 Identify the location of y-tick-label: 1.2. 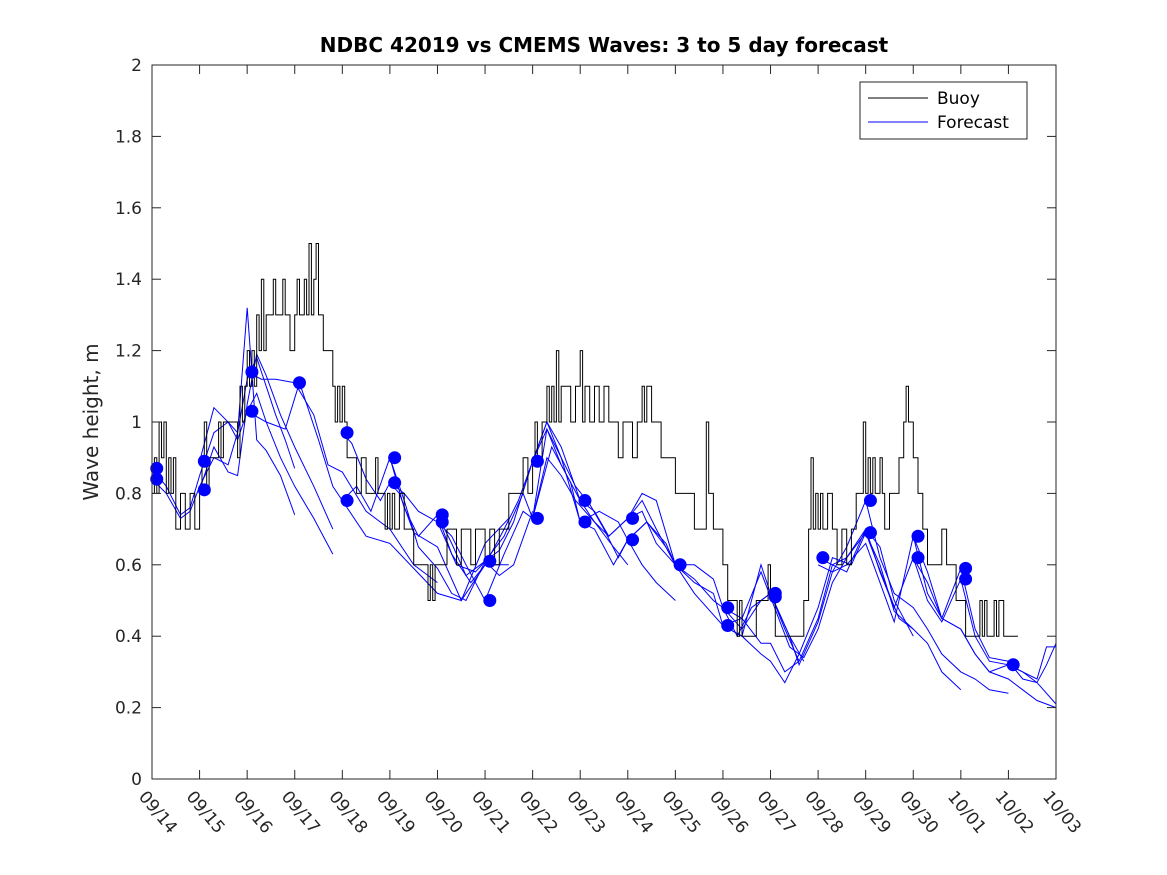
(128, 352).